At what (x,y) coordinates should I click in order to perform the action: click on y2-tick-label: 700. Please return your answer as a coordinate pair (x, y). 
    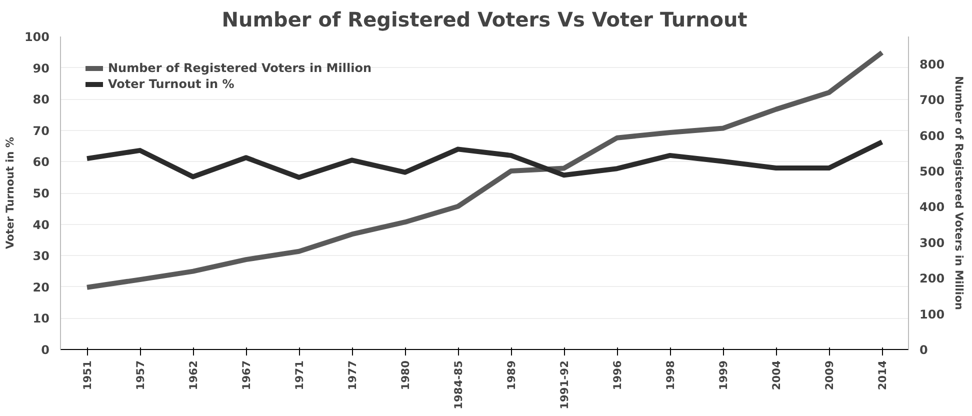
    Looking at the image, I should click on (932, 100).